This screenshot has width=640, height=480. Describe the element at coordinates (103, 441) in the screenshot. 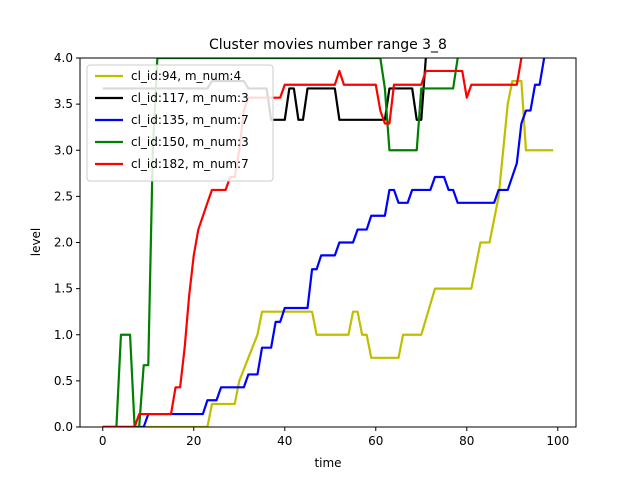

I see `x-tick-label: 0` at that location.